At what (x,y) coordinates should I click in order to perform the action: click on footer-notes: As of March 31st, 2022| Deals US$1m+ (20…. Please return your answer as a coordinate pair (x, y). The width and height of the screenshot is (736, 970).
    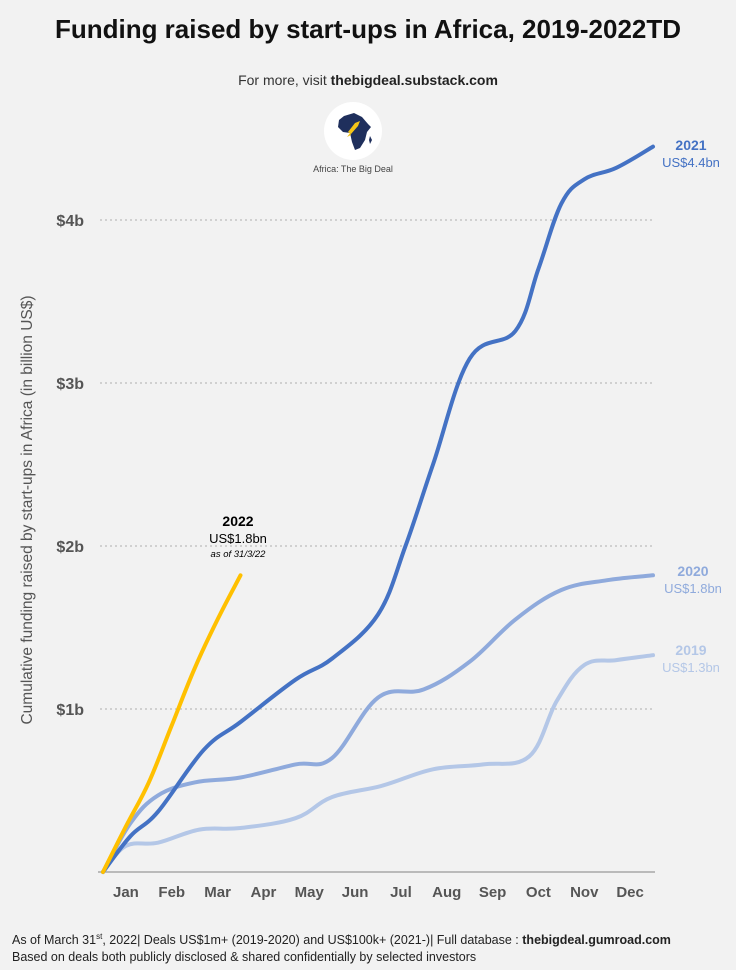
    Looking at the image, I should click on (341, 947).